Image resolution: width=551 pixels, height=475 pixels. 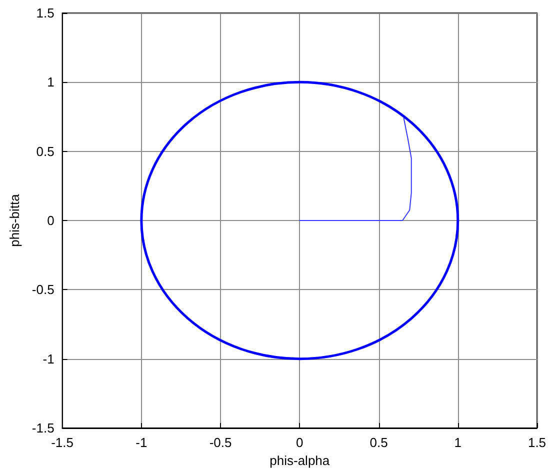 I want to click on x-tick-label: -0.5, so click(x=220, y=442).